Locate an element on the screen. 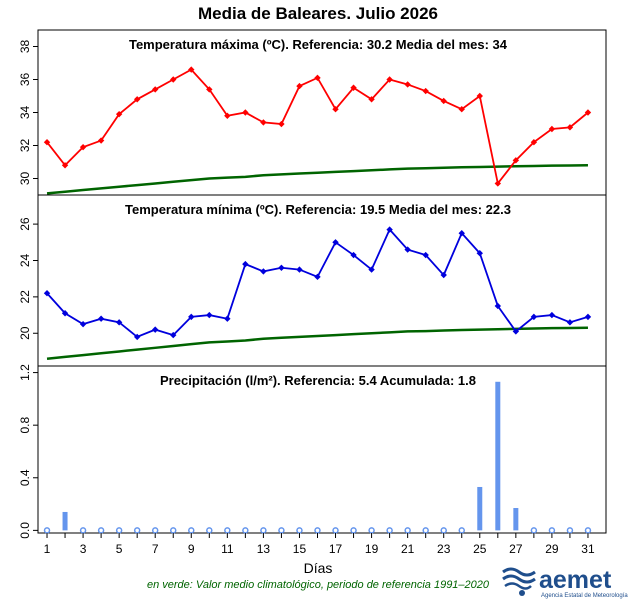  x-tick-label: 19 is located at coordinates (372, 549).